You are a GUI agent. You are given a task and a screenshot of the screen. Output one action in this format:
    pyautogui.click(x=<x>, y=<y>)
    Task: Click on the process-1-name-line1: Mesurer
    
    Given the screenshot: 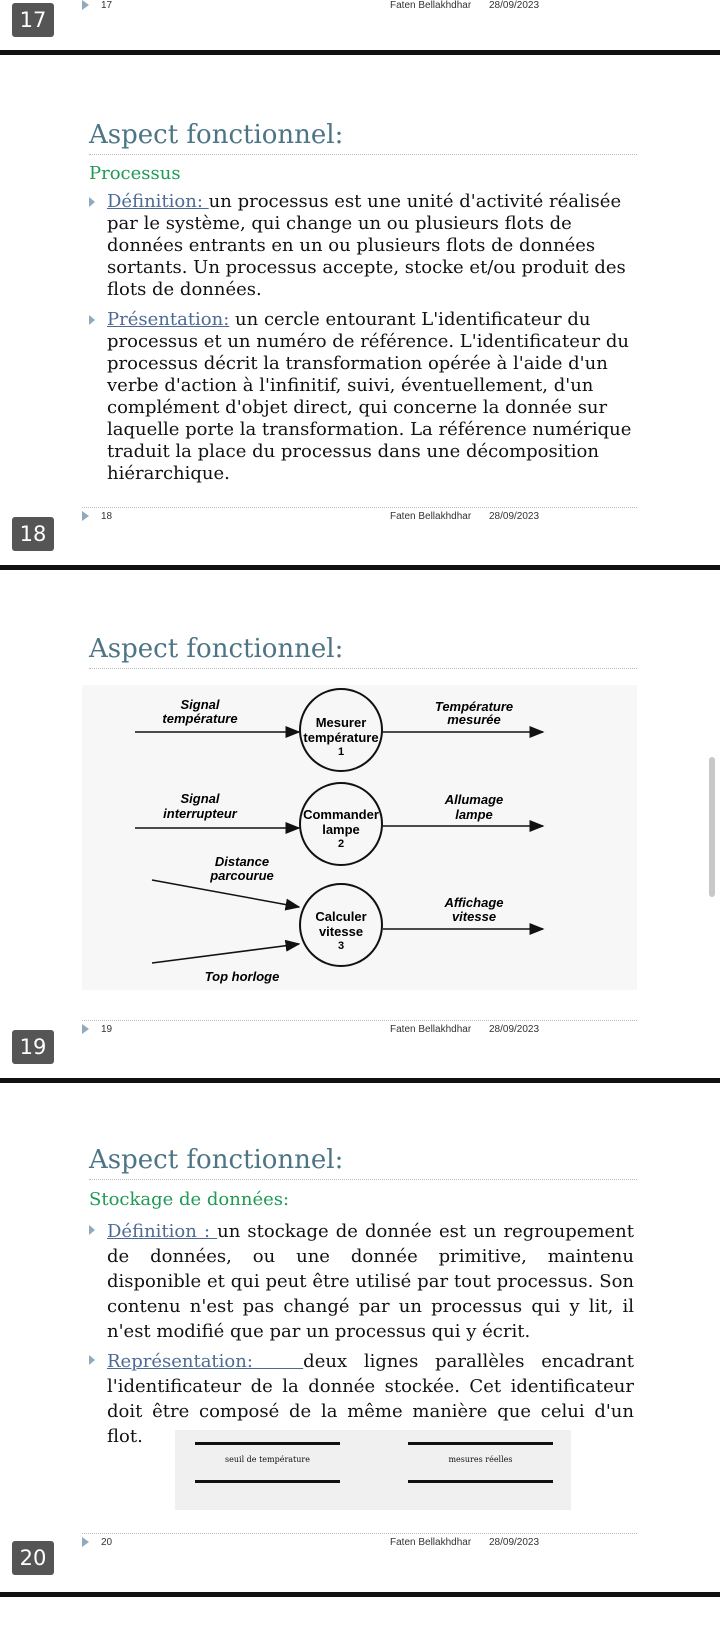 What is the action you would take?
    pyautogui.click(x=341, y=722)
    